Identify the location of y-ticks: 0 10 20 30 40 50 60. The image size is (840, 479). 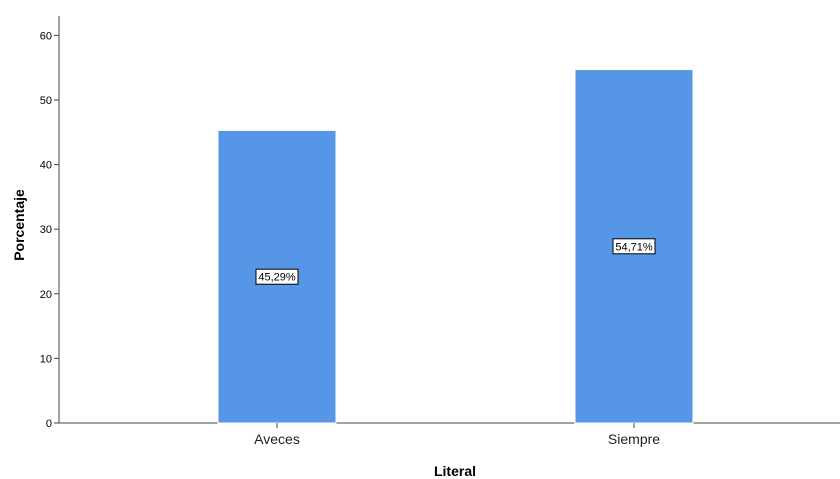
(49, 230).